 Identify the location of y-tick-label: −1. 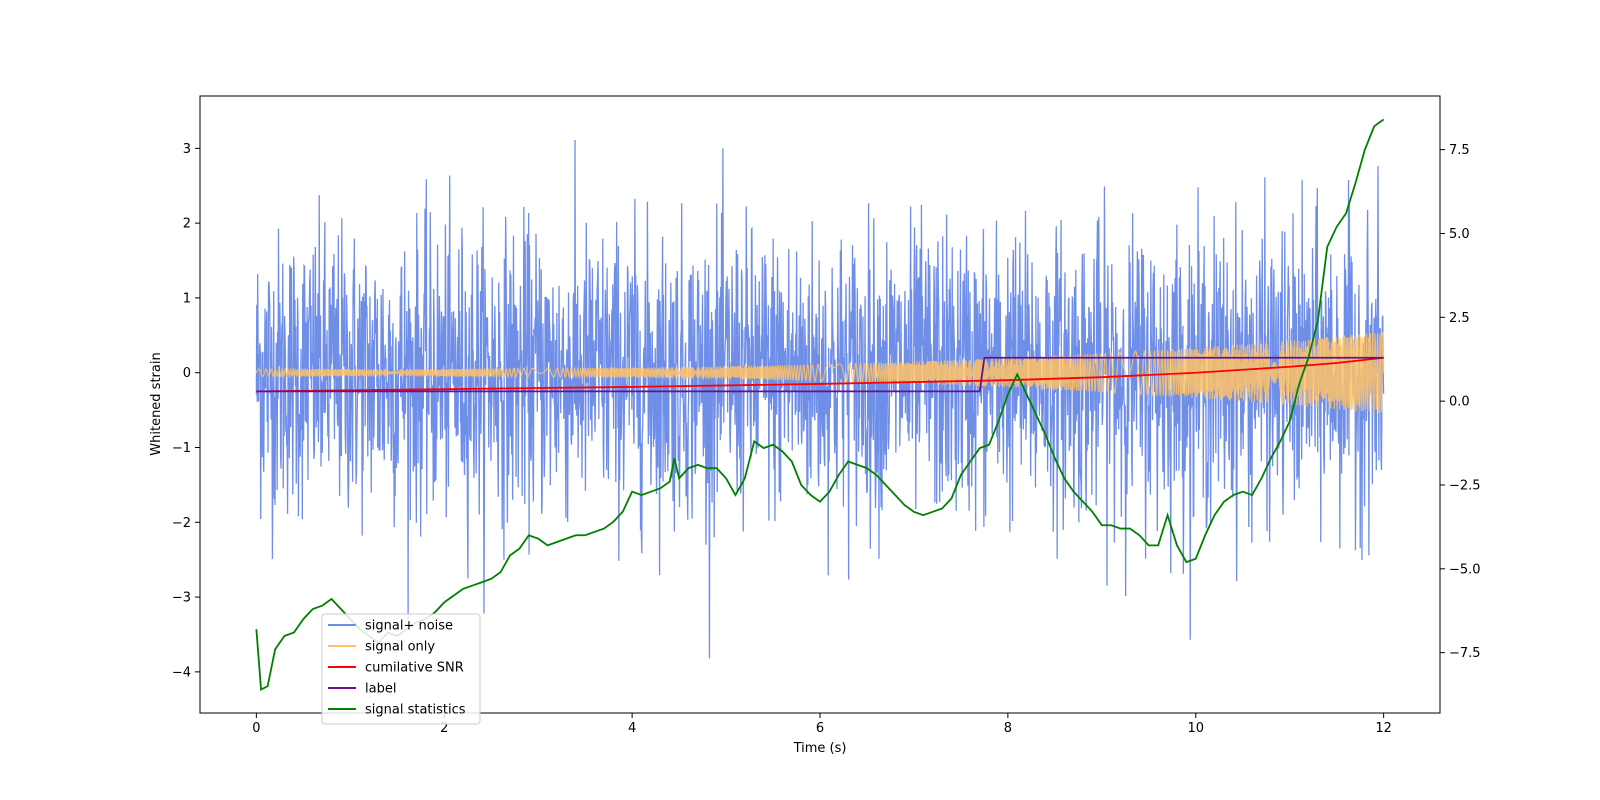
(181, 448).